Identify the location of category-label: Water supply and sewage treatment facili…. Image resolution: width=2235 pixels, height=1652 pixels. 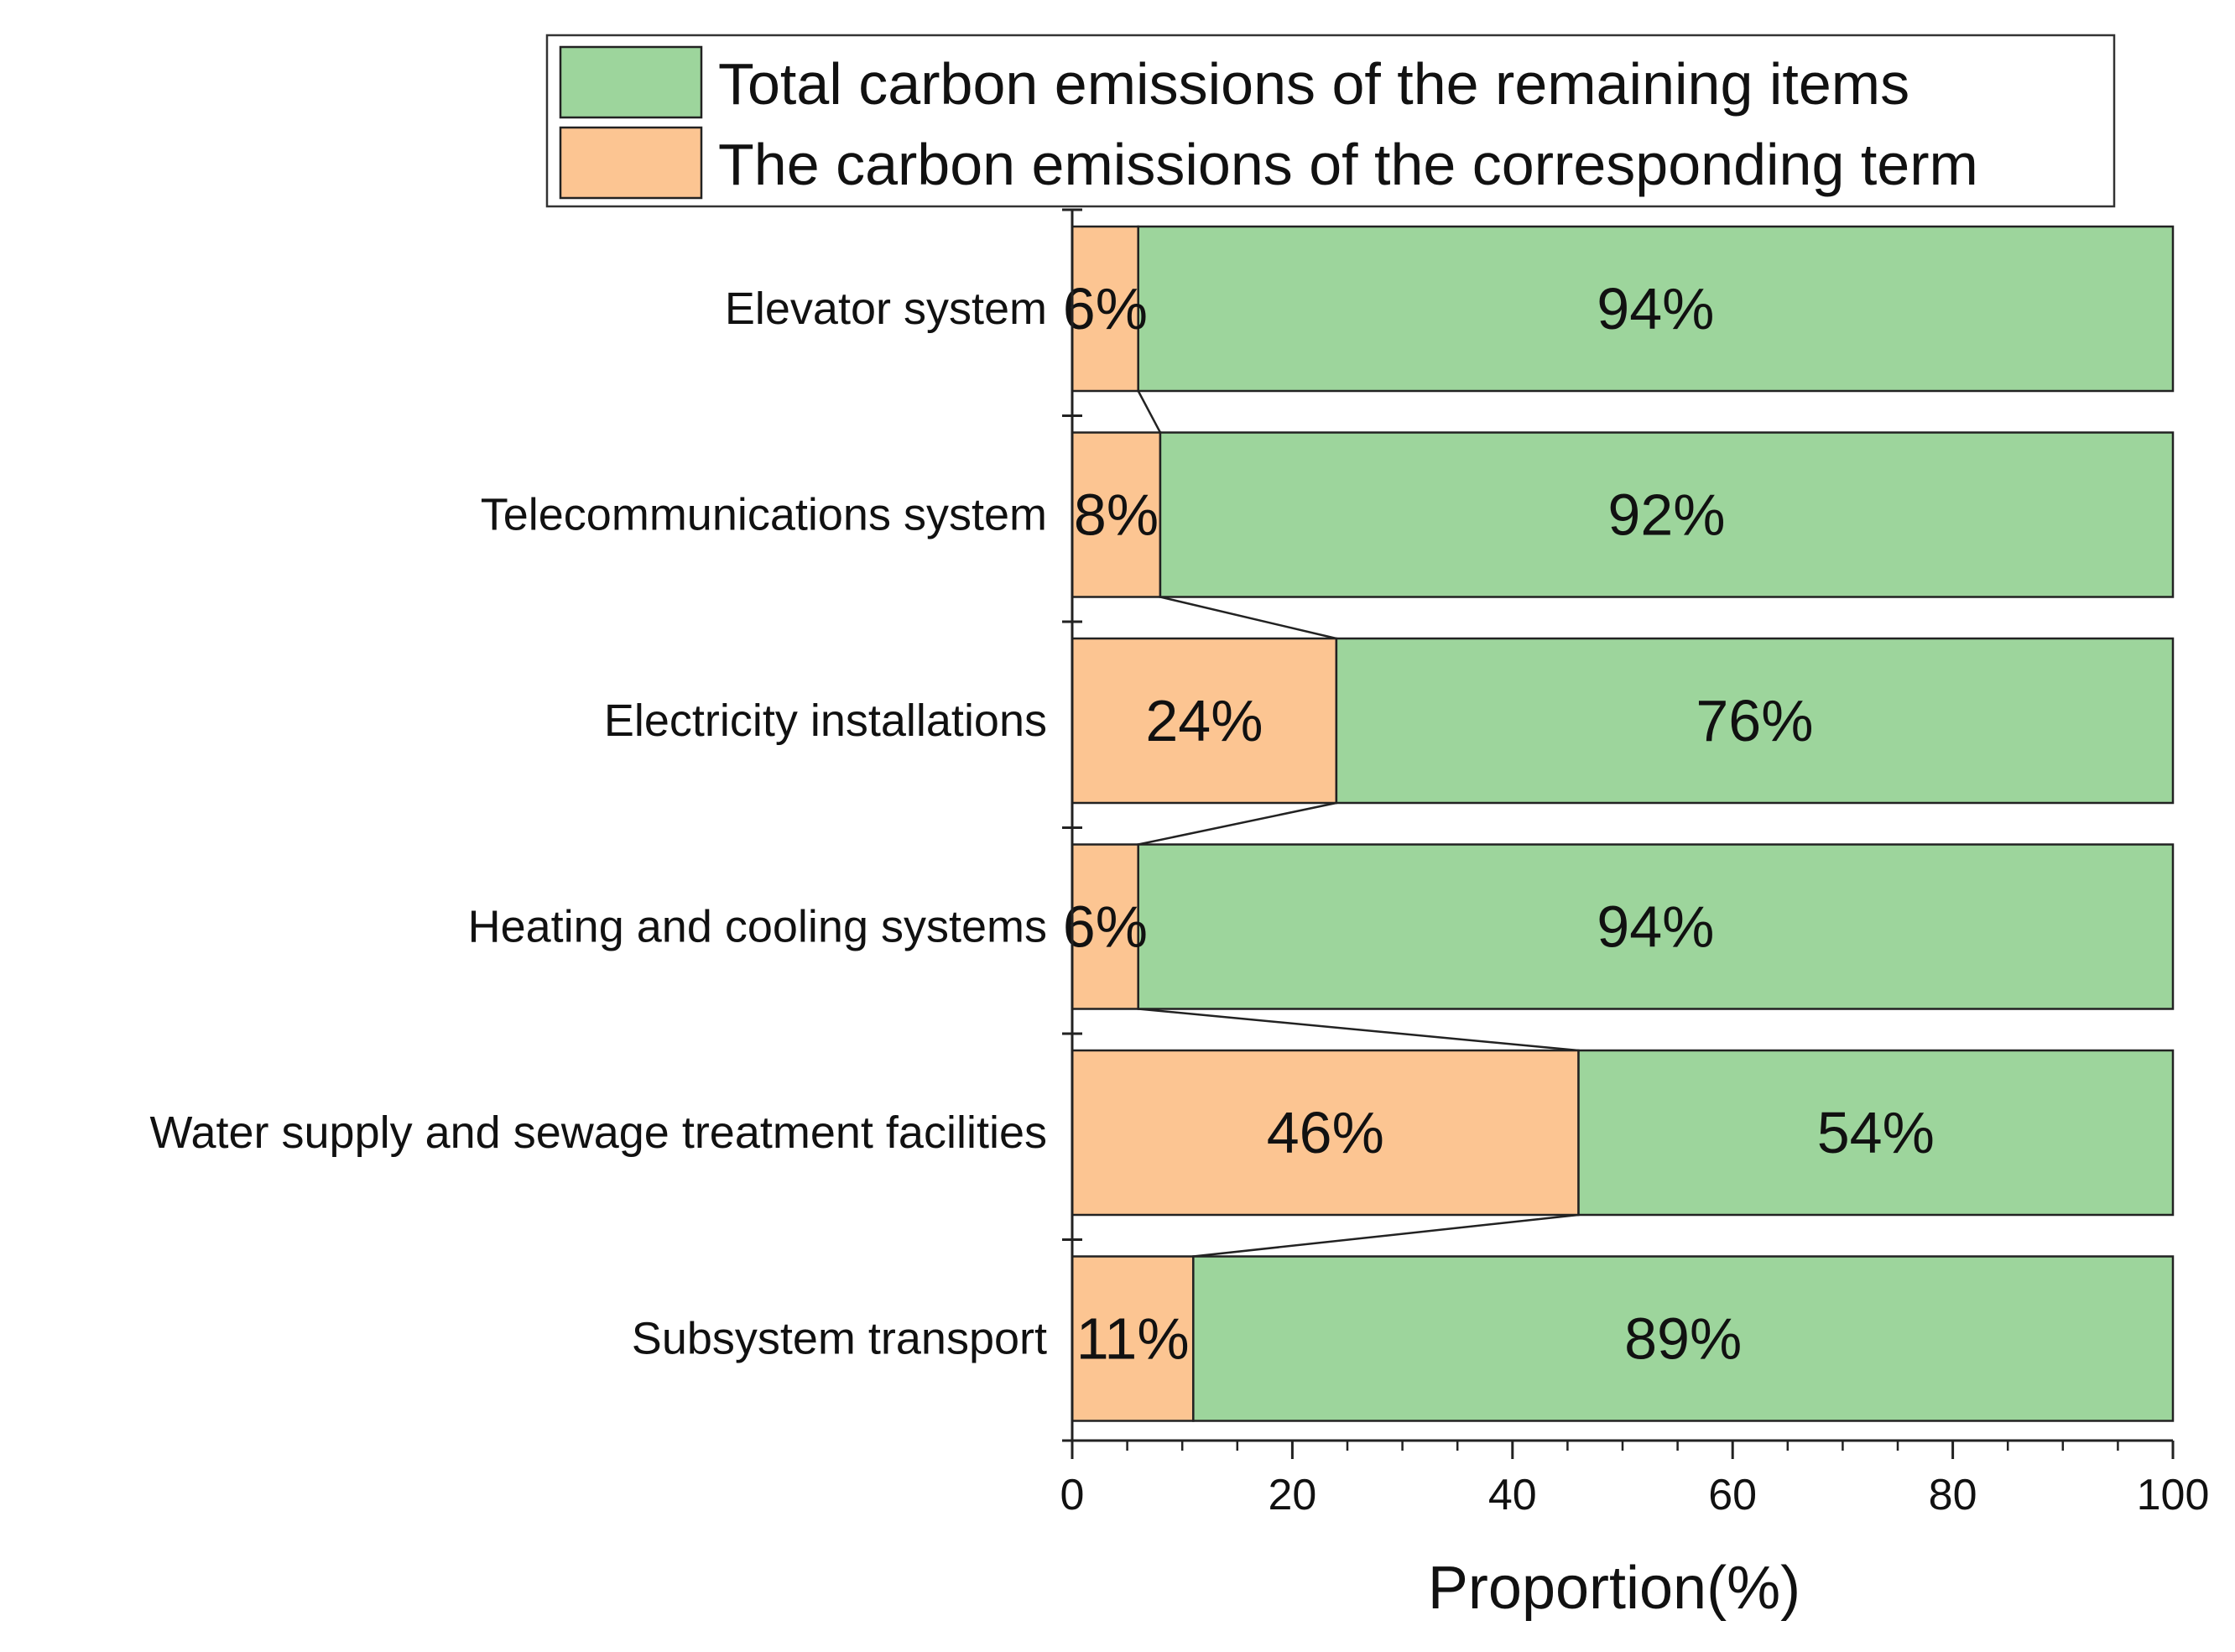
(598, 1132).